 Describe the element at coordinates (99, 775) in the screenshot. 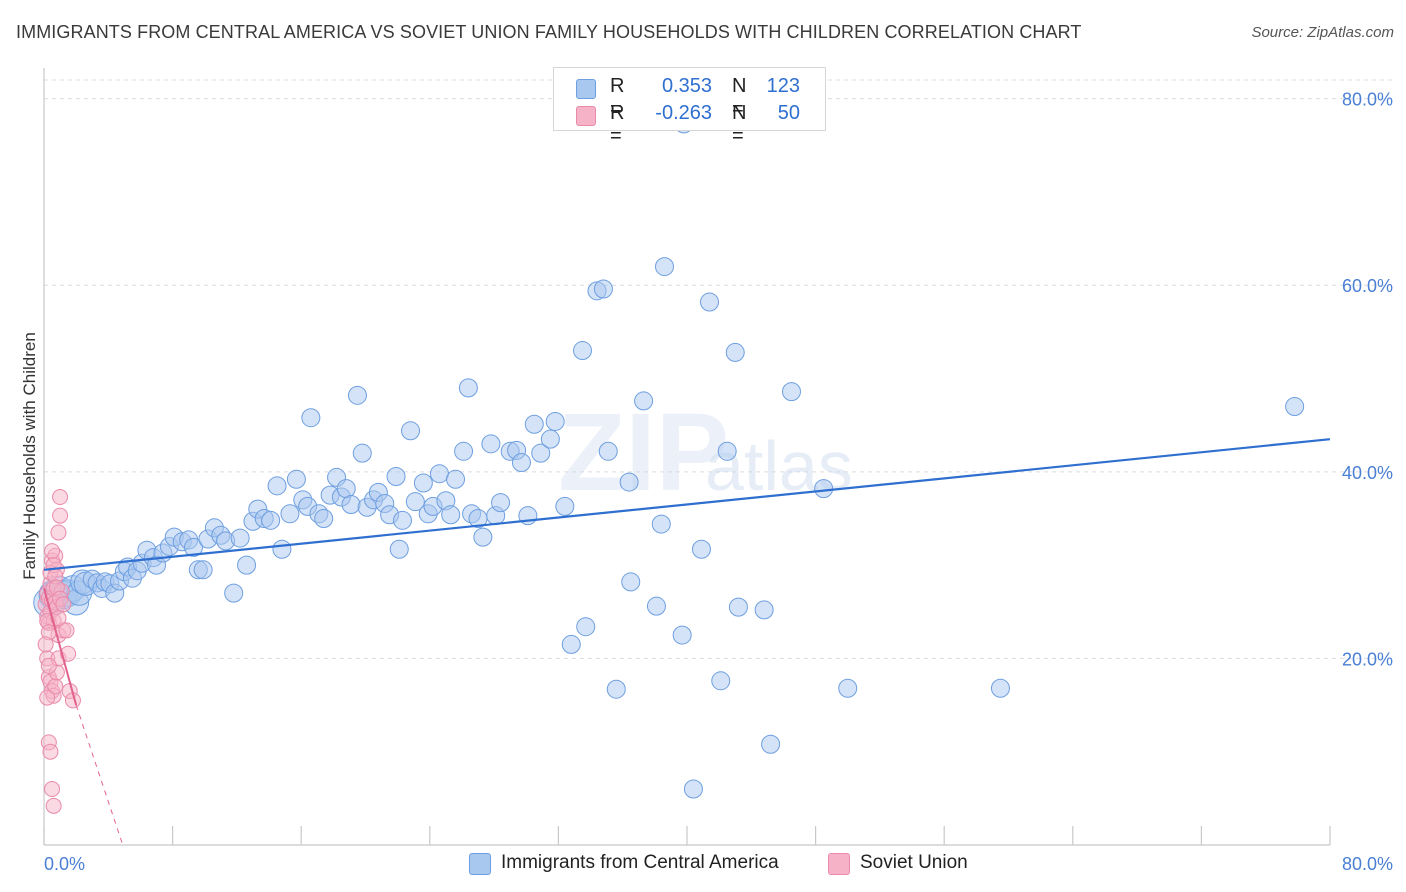

I see `trend-line-soviet-union-extension` at that location.